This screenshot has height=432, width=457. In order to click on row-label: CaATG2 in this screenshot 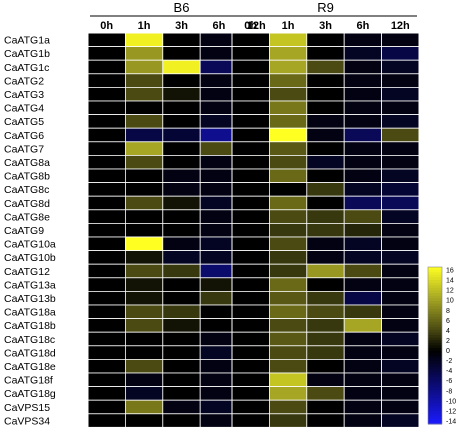, I will do `click(24, 81)`.